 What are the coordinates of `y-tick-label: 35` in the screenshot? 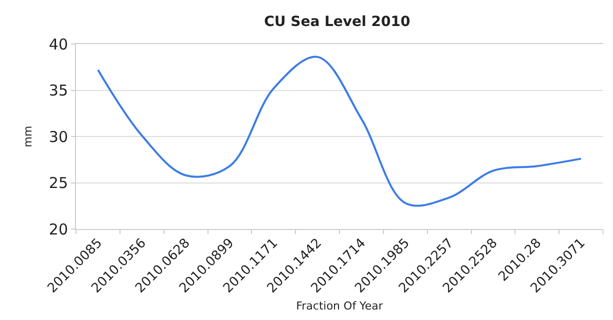 It's located at (58, 91).